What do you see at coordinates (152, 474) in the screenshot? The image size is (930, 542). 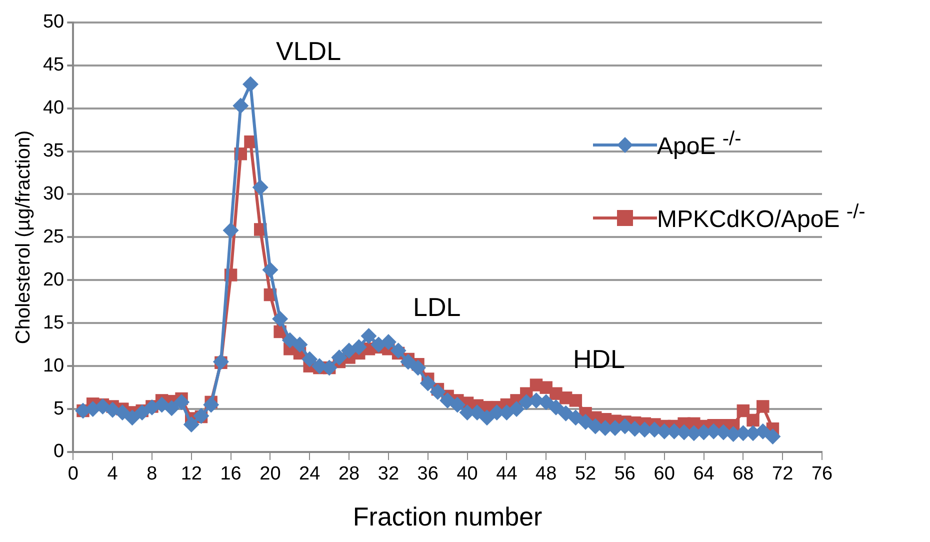 I see `x-tick-label: 8` at bounding box center [152, 474].